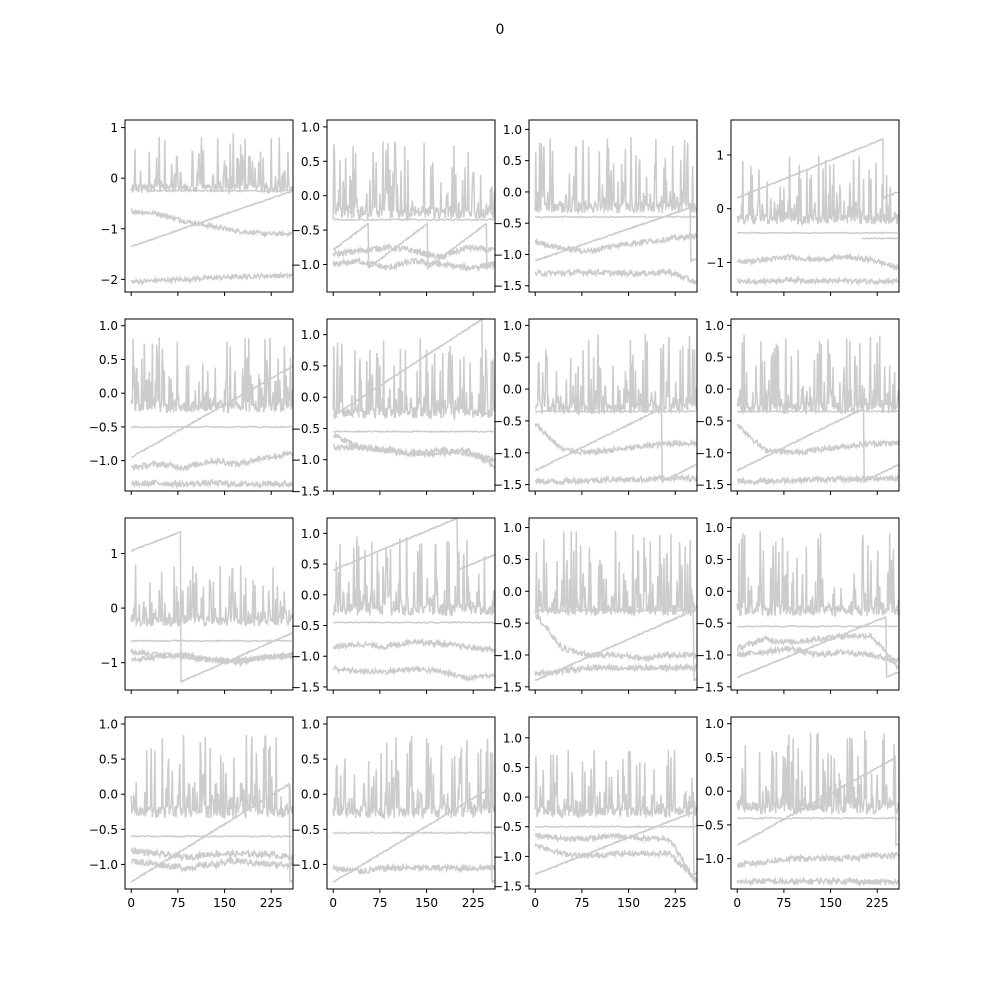  I want to click on subplot-15: 1.0 0.5 0.0 −0.5 −1.0 −1.5 0 75 150 225, so click(595, 813).